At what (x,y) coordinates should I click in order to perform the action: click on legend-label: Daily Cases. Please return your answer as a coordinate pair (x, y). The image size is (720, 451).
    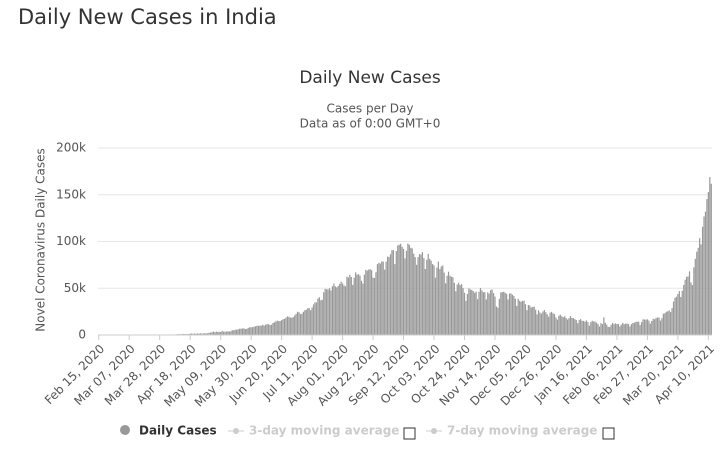
    Looking at the image, I should click on (178, 431).